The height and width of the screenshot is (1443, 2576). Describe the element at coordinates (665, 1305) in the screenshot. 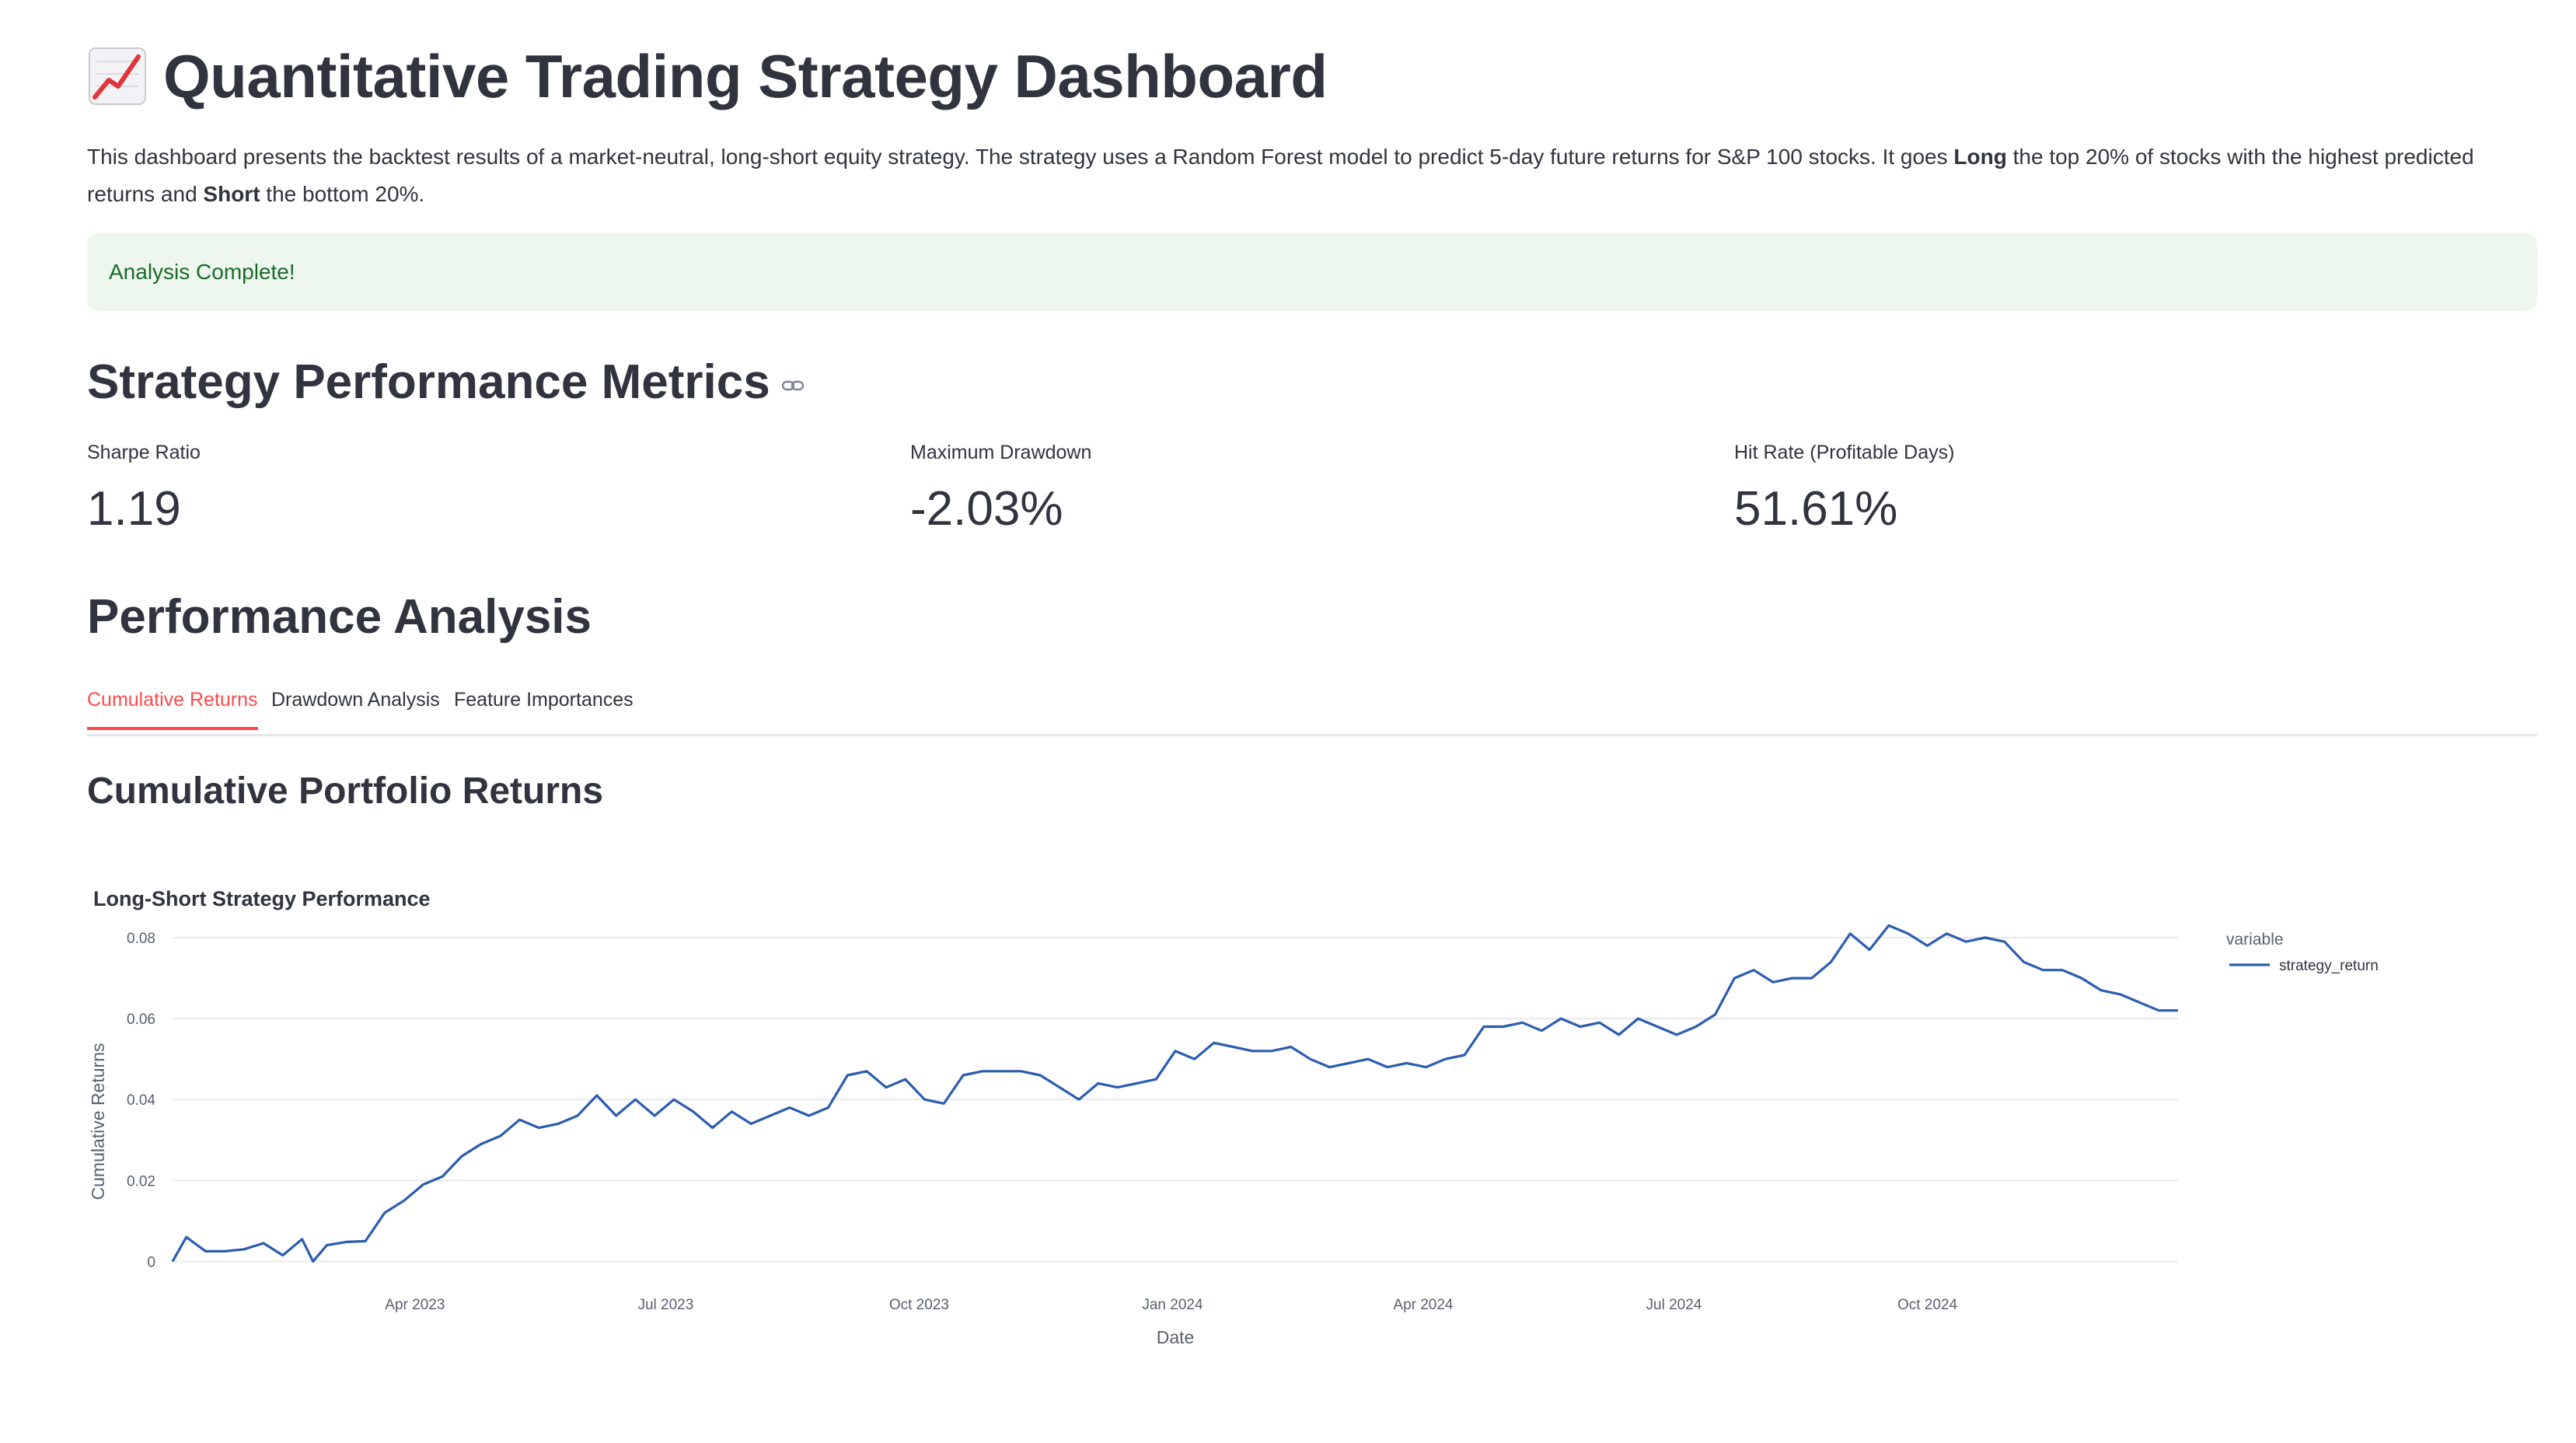

I see `x-tick-label: Jul 2023` at that location.